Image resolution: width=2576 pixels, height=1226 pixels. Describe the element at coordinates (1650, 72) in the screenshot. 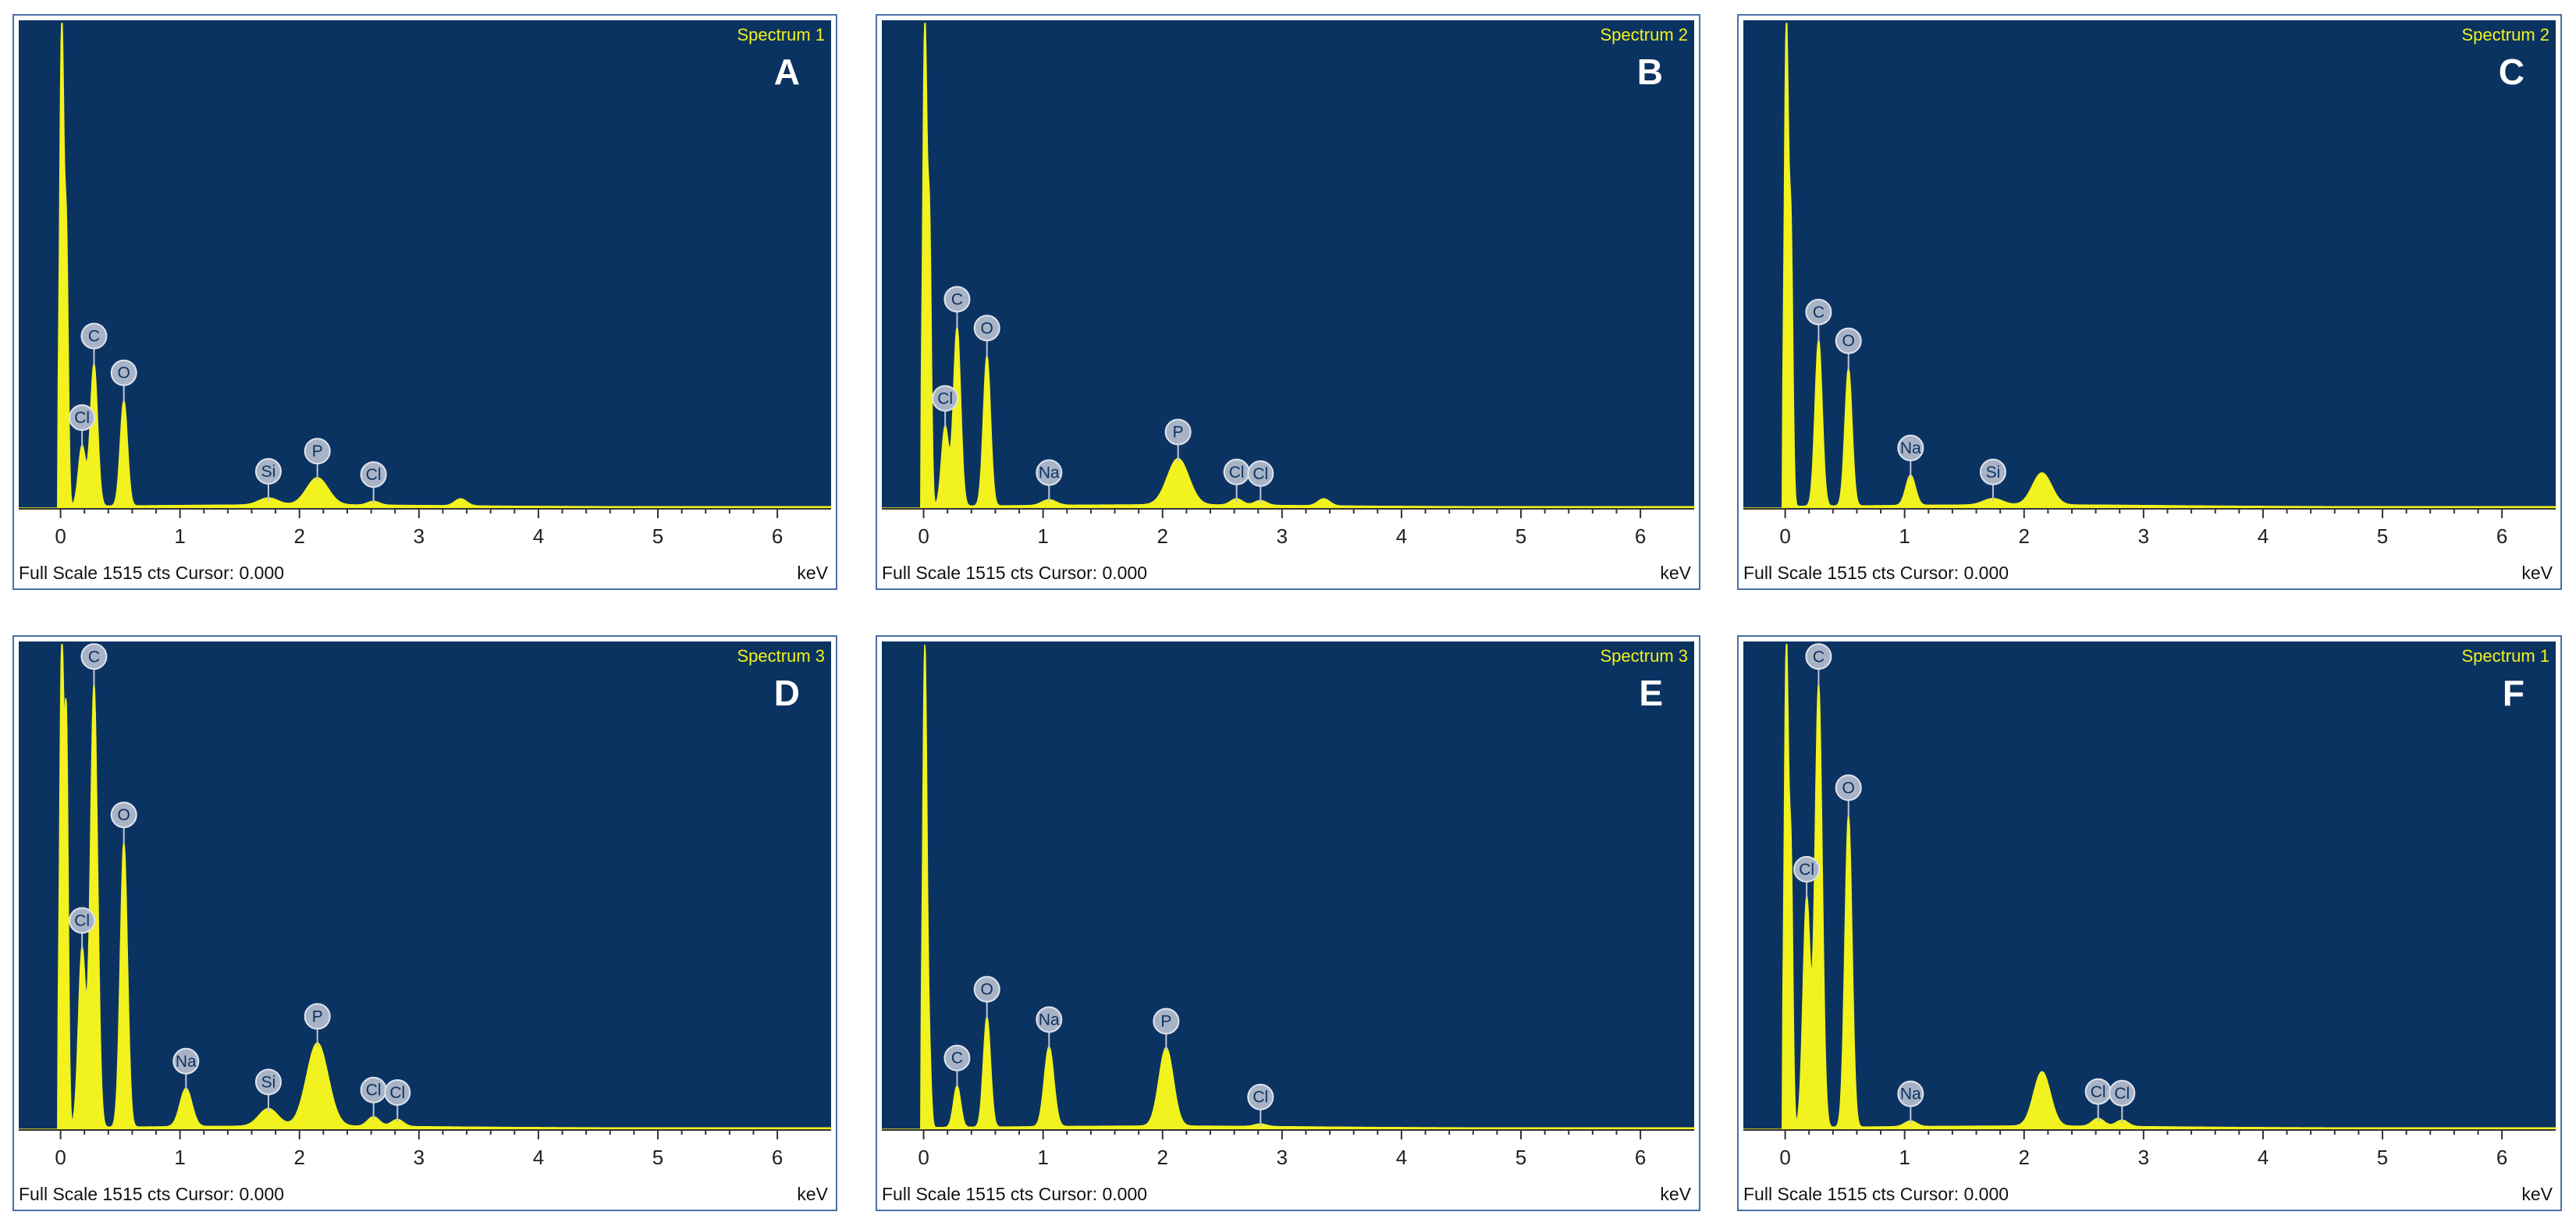

I see `panel-letter: B` at that location.